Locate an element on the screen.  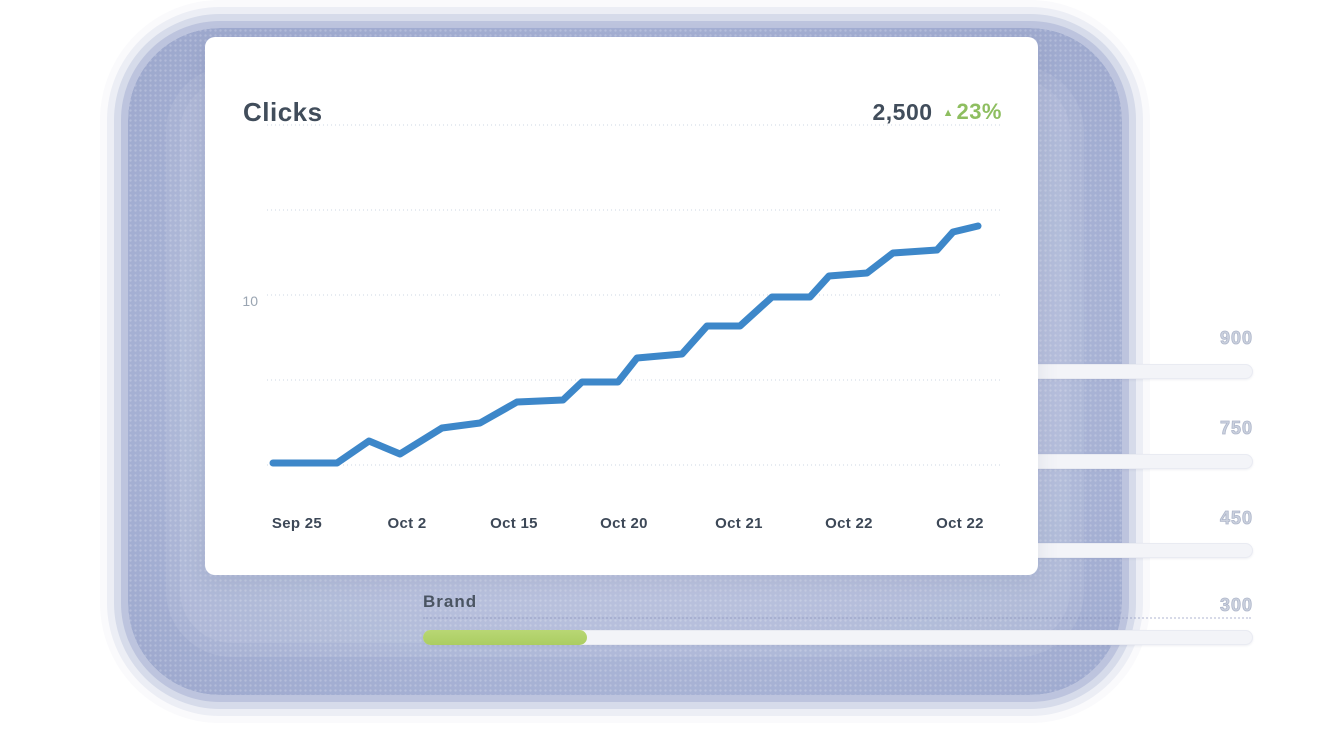
card-stats: 2,500 ▲ 23% is located at coordinates (938, 112).